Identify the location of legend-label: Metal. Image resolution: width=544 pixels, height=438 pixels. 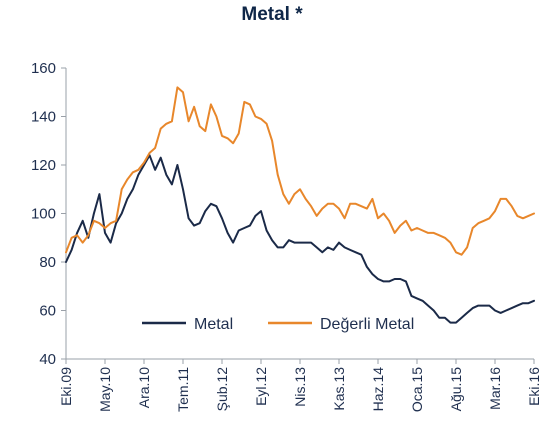
(213, 324).